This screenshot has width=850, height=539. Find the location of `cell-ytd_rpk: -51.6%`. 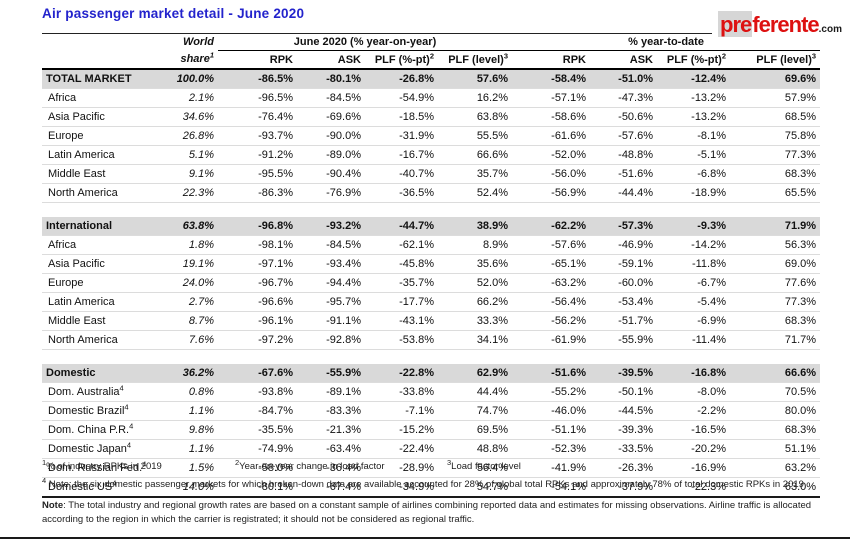

cell-ytd_rpk: -51.6% is located at coordinates (551, 373).